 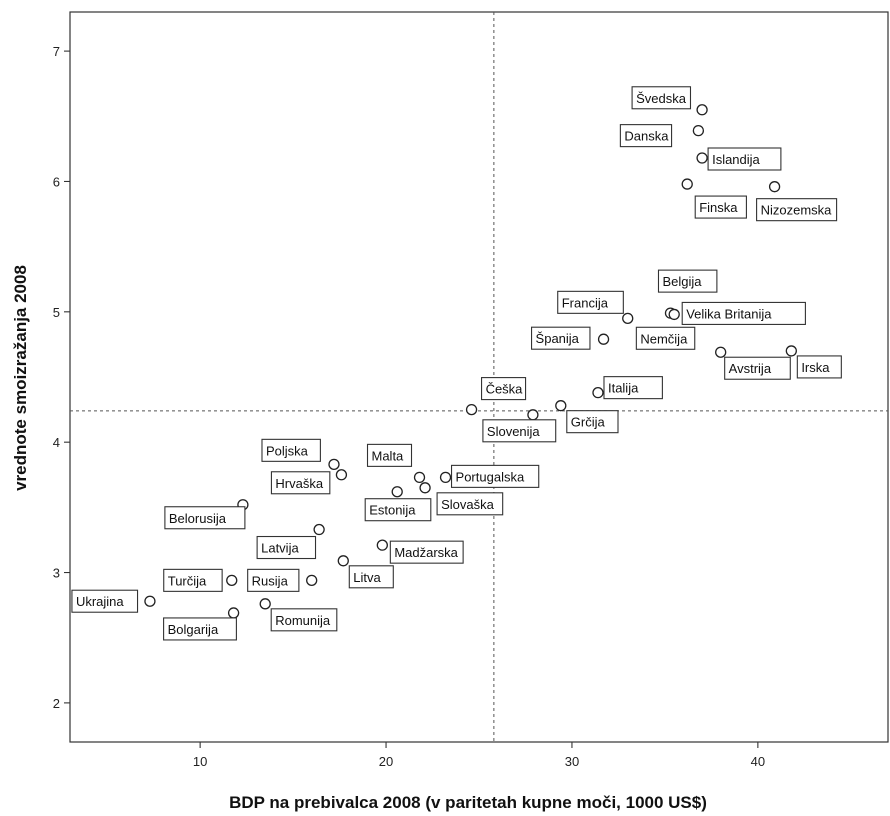 What do you see at coordinates (665, 338) in the screenshot?
I see `point-label: Nemčija` at bounding box center [665, 338].